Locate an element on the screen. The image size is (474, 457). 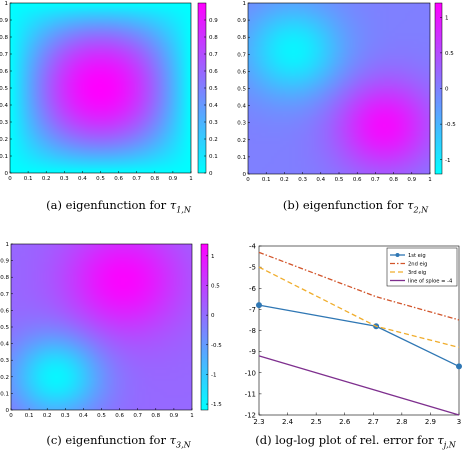
colorbar-tick-label: 0.2 is located at coordinates (213, 140).